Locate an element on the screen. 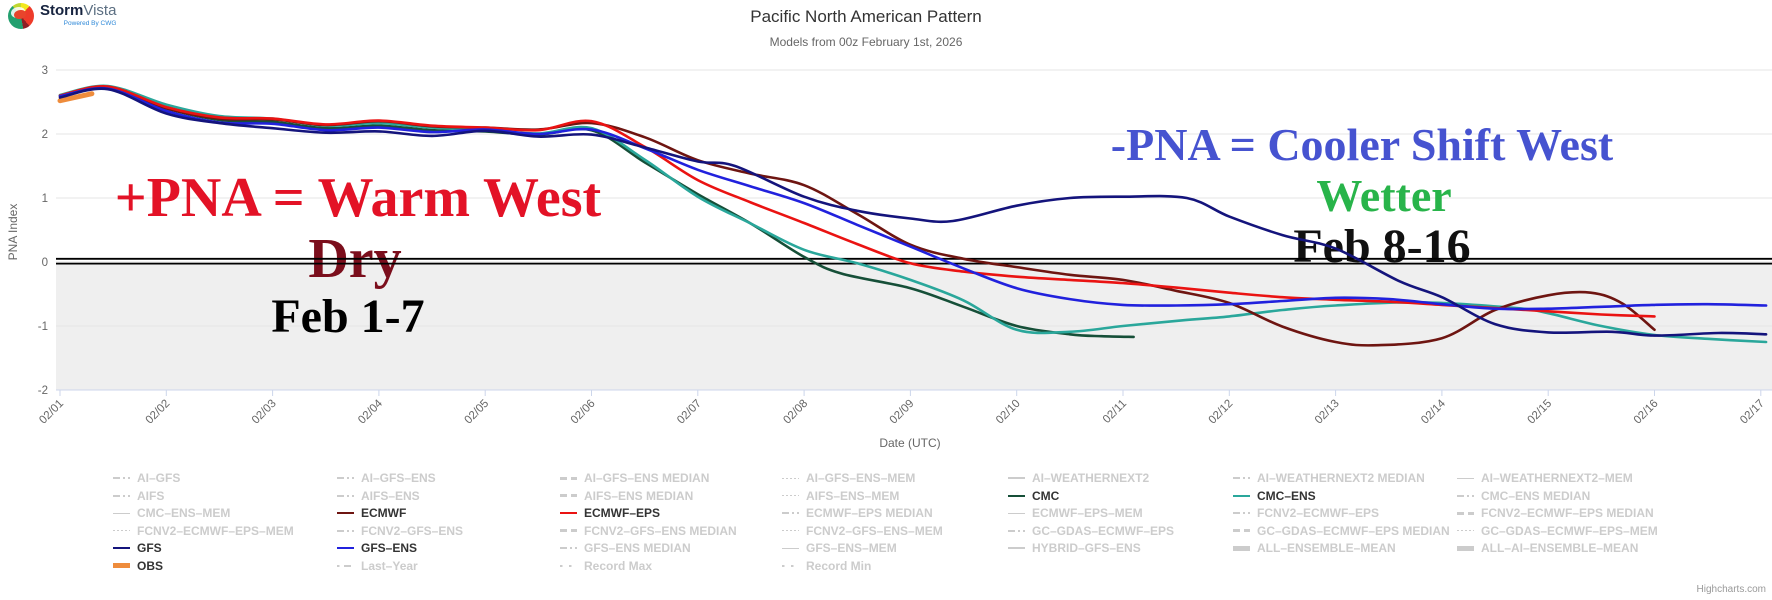  legend-item-aifs-ens-mem: AIFS–ENS–MEM is located at coordinates (840, 496).